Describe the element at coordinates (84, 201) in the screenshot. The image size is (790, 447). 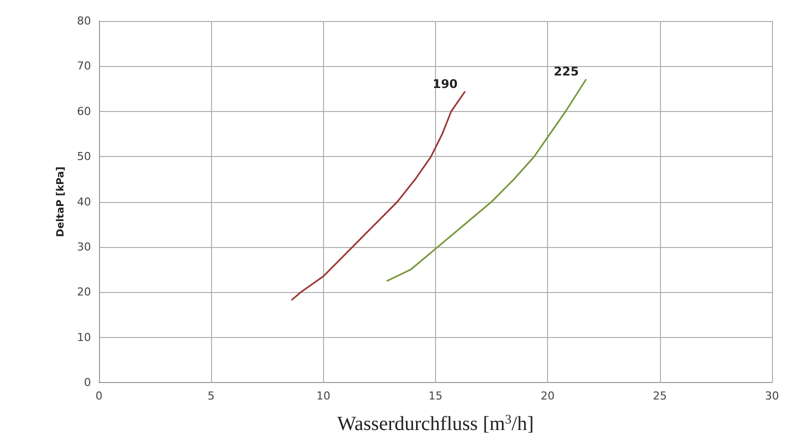
I see `y-tick-label: 40` at that location.